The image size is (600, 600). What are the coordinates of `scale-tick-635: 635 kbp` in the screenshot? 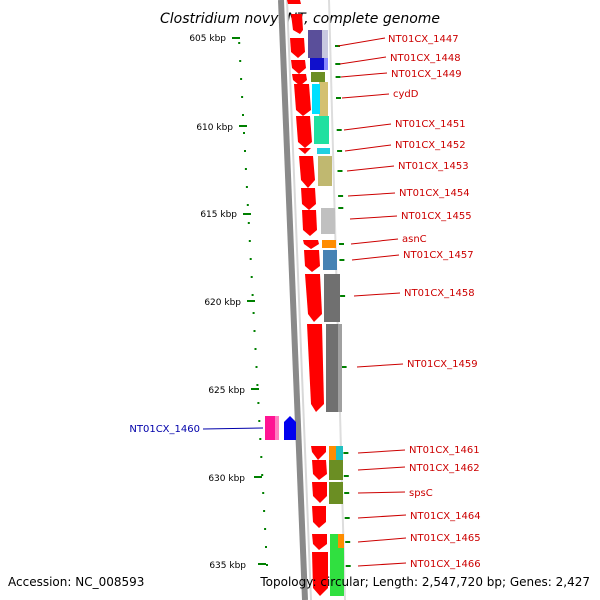 It's located at (237, 566).